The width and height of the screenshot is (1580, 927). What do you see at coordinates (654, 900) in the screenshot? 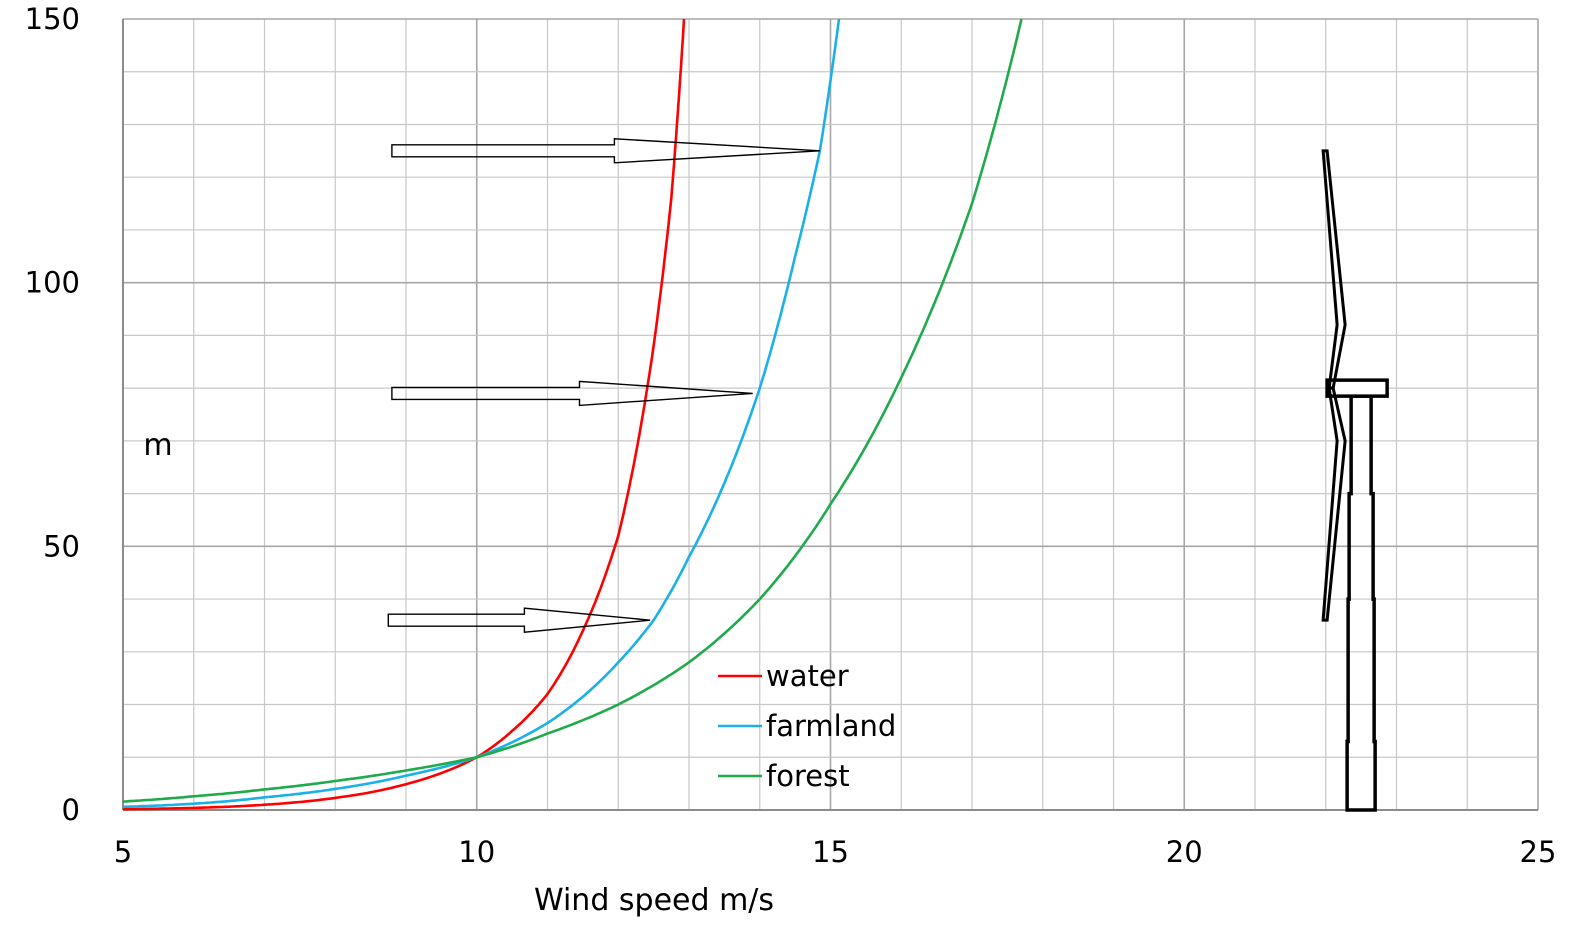
I see `x-axis-title: Wind speed m/s` at bounding box center [654, 900].